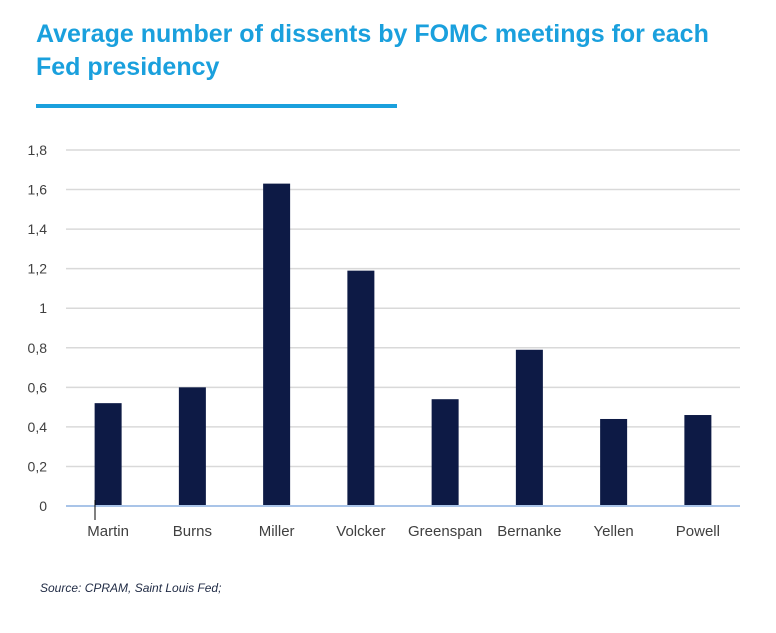  Describe the element at coordinates (131, 588) in the screenshot. I see `source-note: Source: CPRAM, Saint Louis Fed;` at that location.